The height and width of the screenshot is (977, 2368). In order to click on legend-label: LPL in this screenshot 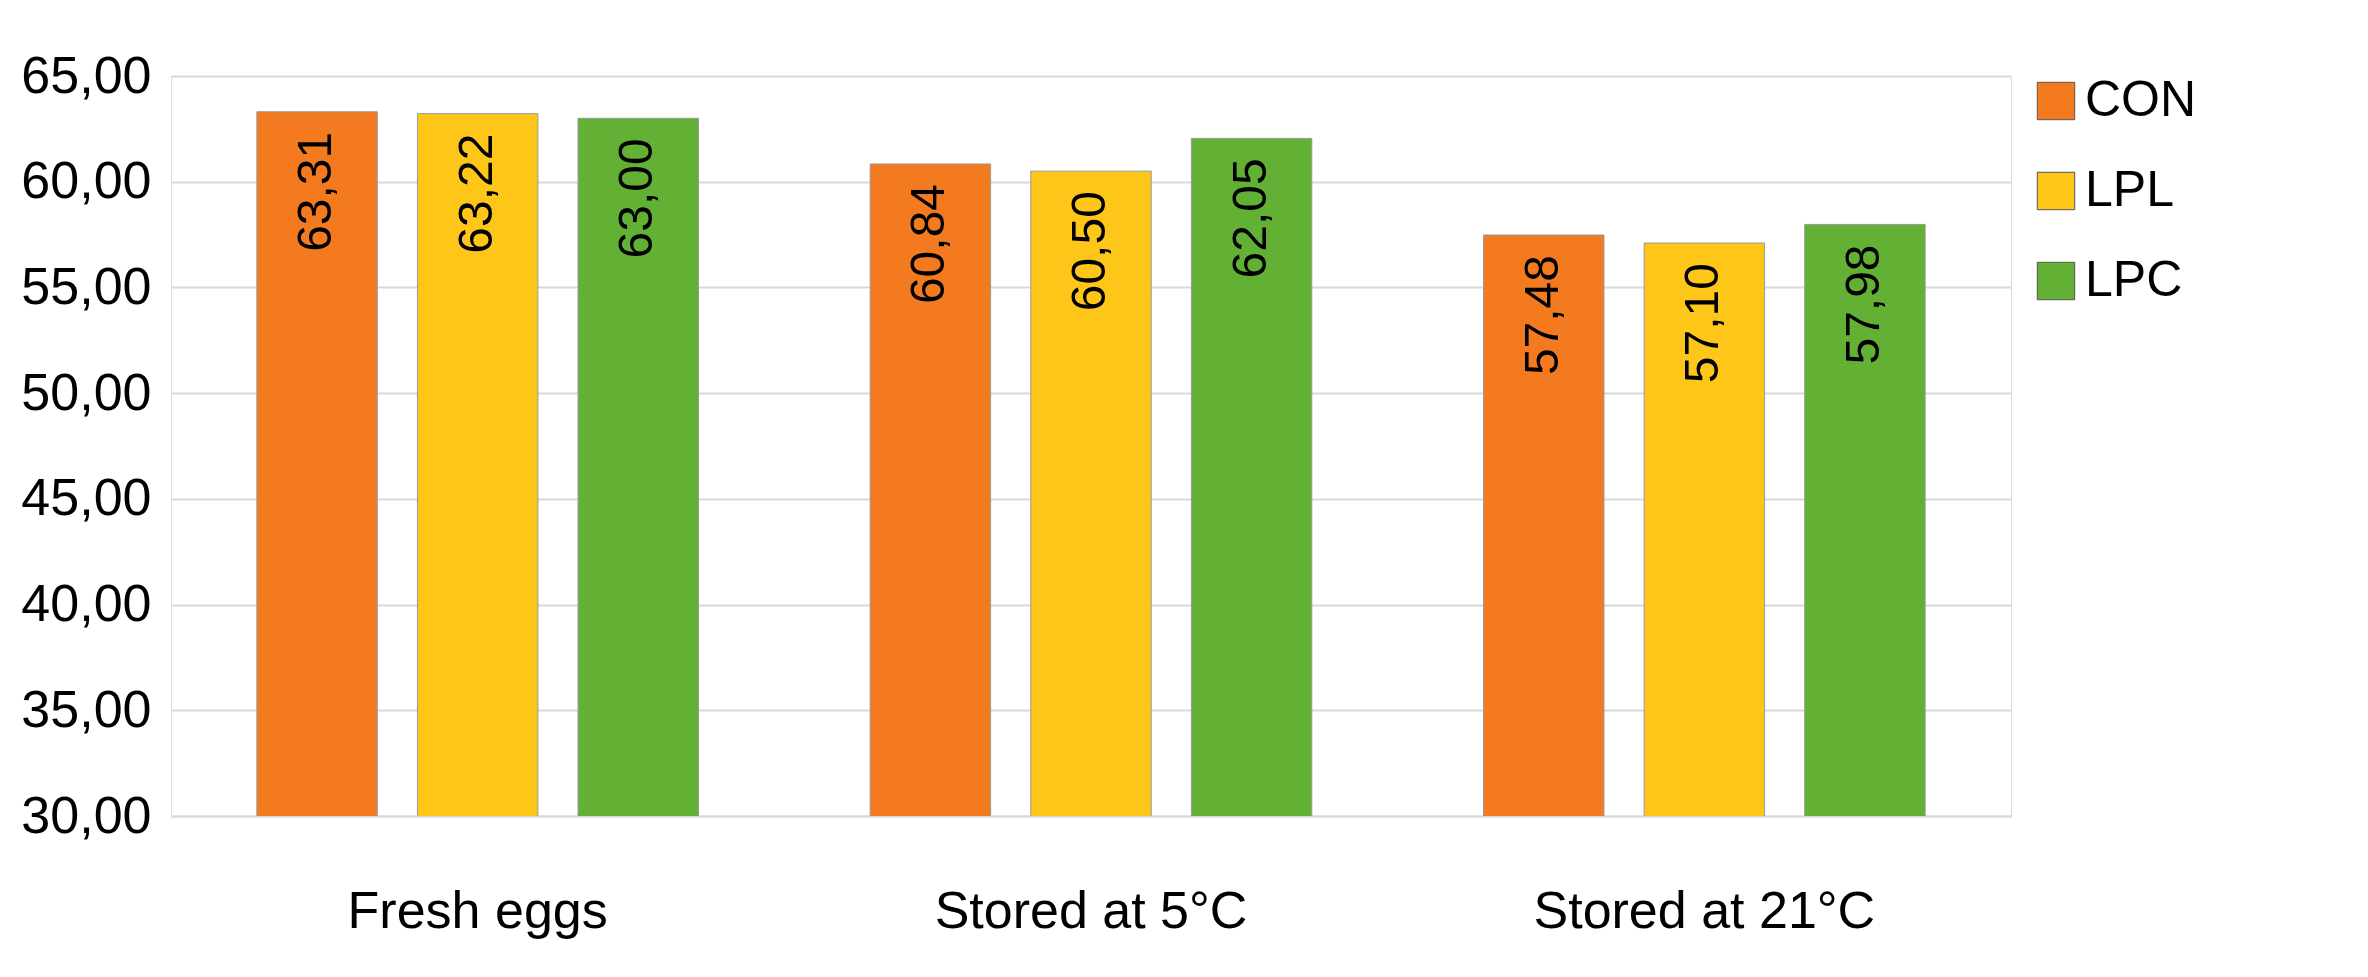, I will do `click(2129, 189)`.